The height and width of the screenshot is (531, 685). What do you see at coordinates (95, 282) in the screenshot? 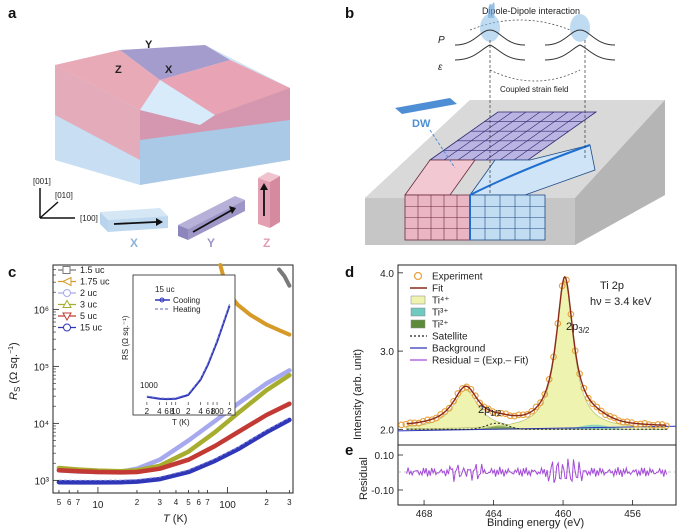
I see `legend-label: 1.75 uc` at bounding box center [95, 282].